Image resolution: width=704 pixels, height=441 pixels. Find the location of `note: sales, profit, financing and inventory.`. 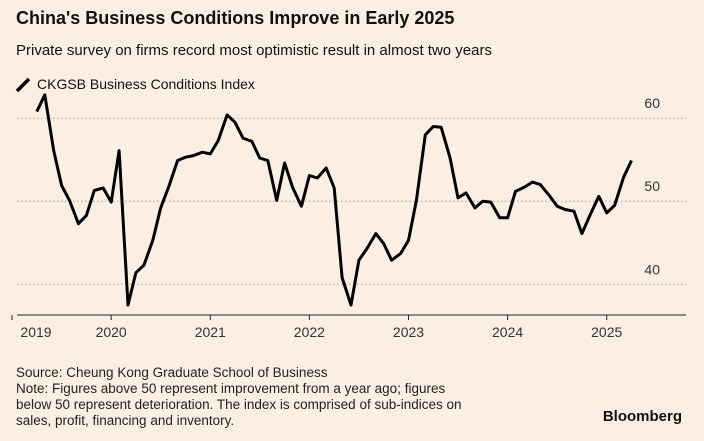

note: sales, profit, financing and inventory. is located at coordinates (125, 420).